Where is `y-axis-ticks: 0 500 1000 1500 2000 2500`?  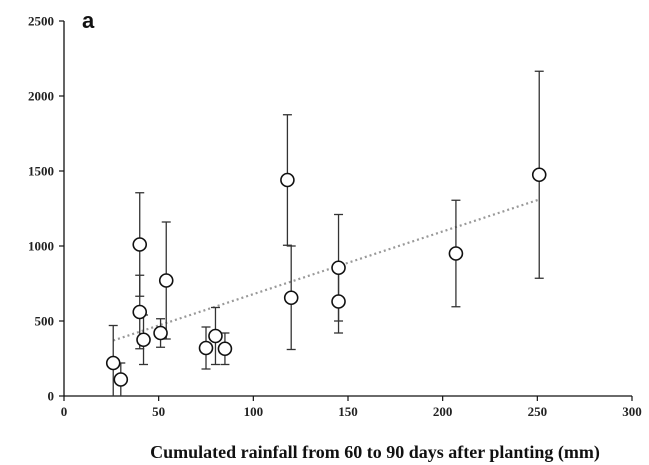 y-axis-ticks: 0 500 1000 1500 2000 2500 is located at coordinates (46, 209).